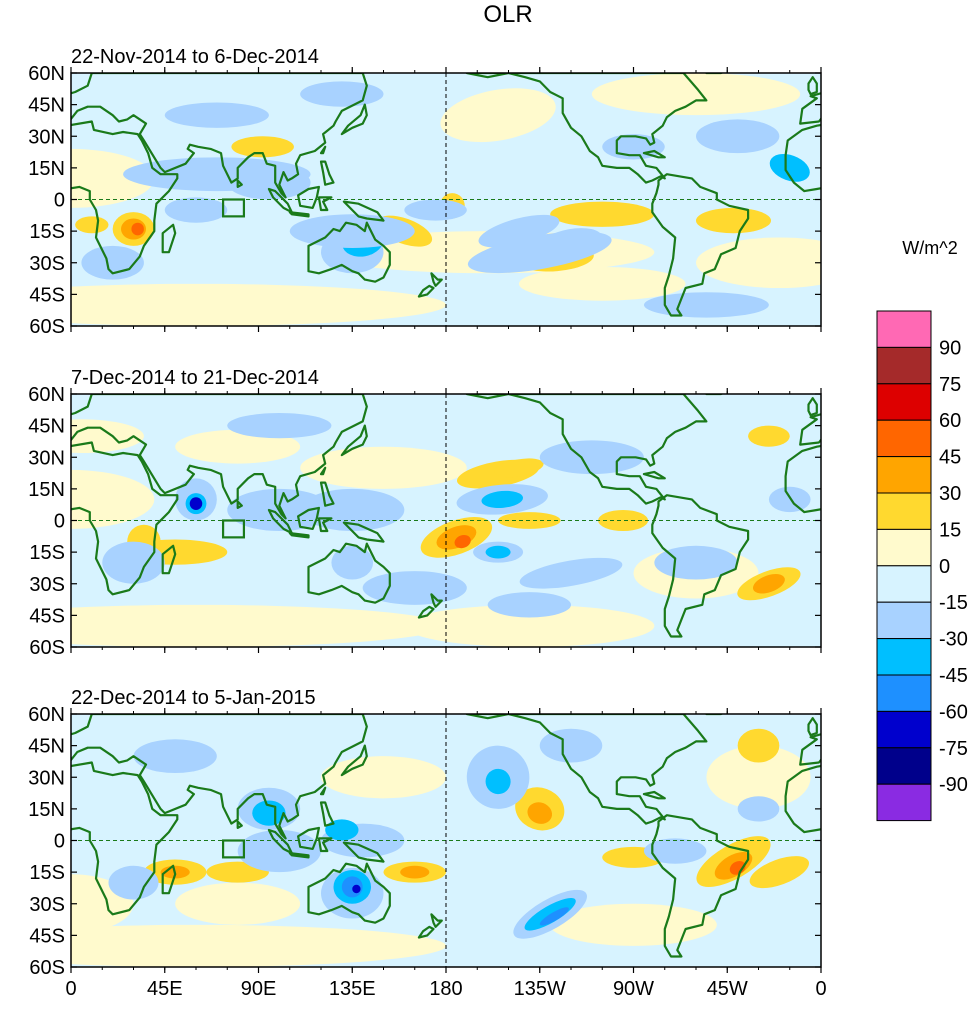  What do you see at coordinates (950, 385) in the screenshot?
I see `colorbar-label: 75` at bounding box center [950, 385].